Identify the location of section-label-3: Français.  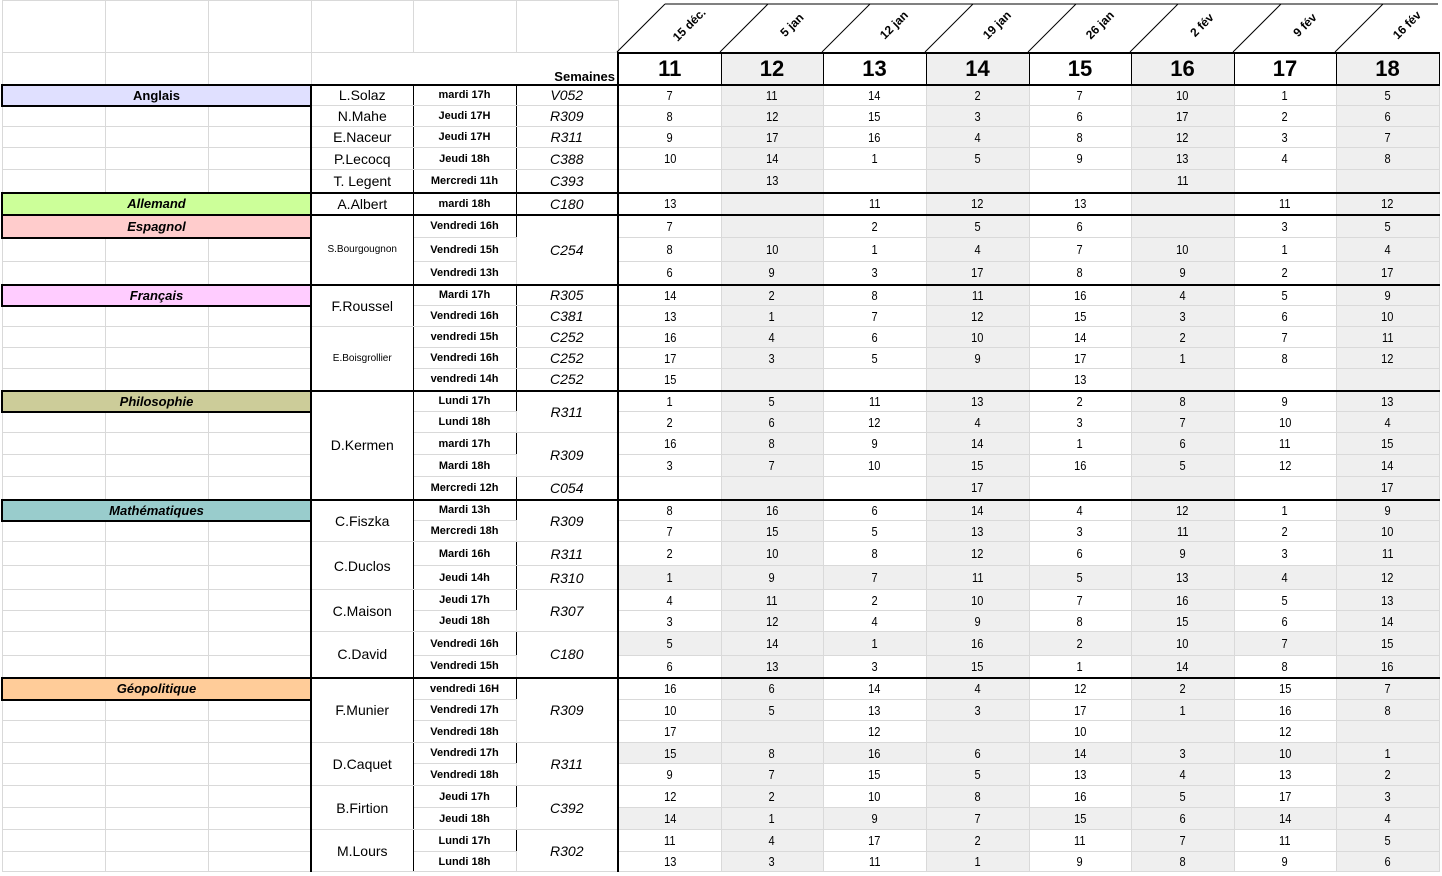
(156, 295).